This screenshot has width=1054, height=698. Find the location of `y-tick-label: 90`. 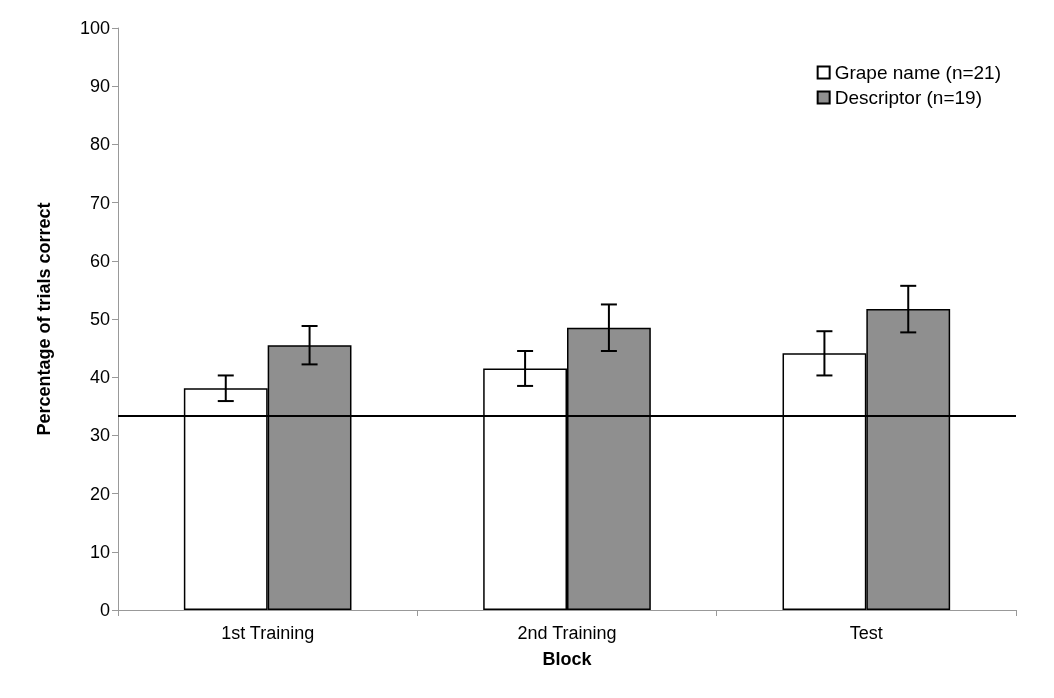

y-tick-label: 90 is located at coordinates (99, 86).